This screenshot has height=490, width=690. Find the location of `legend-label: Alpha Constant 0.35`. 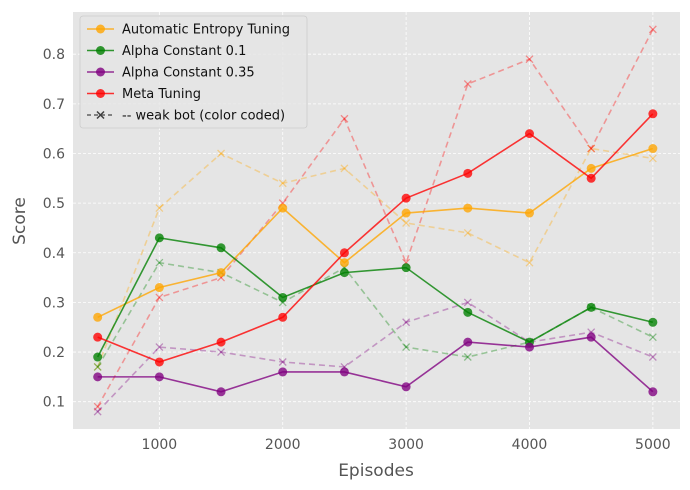

legend-label: Alpha Constant 0.35 is located at coordinates (188, 73).